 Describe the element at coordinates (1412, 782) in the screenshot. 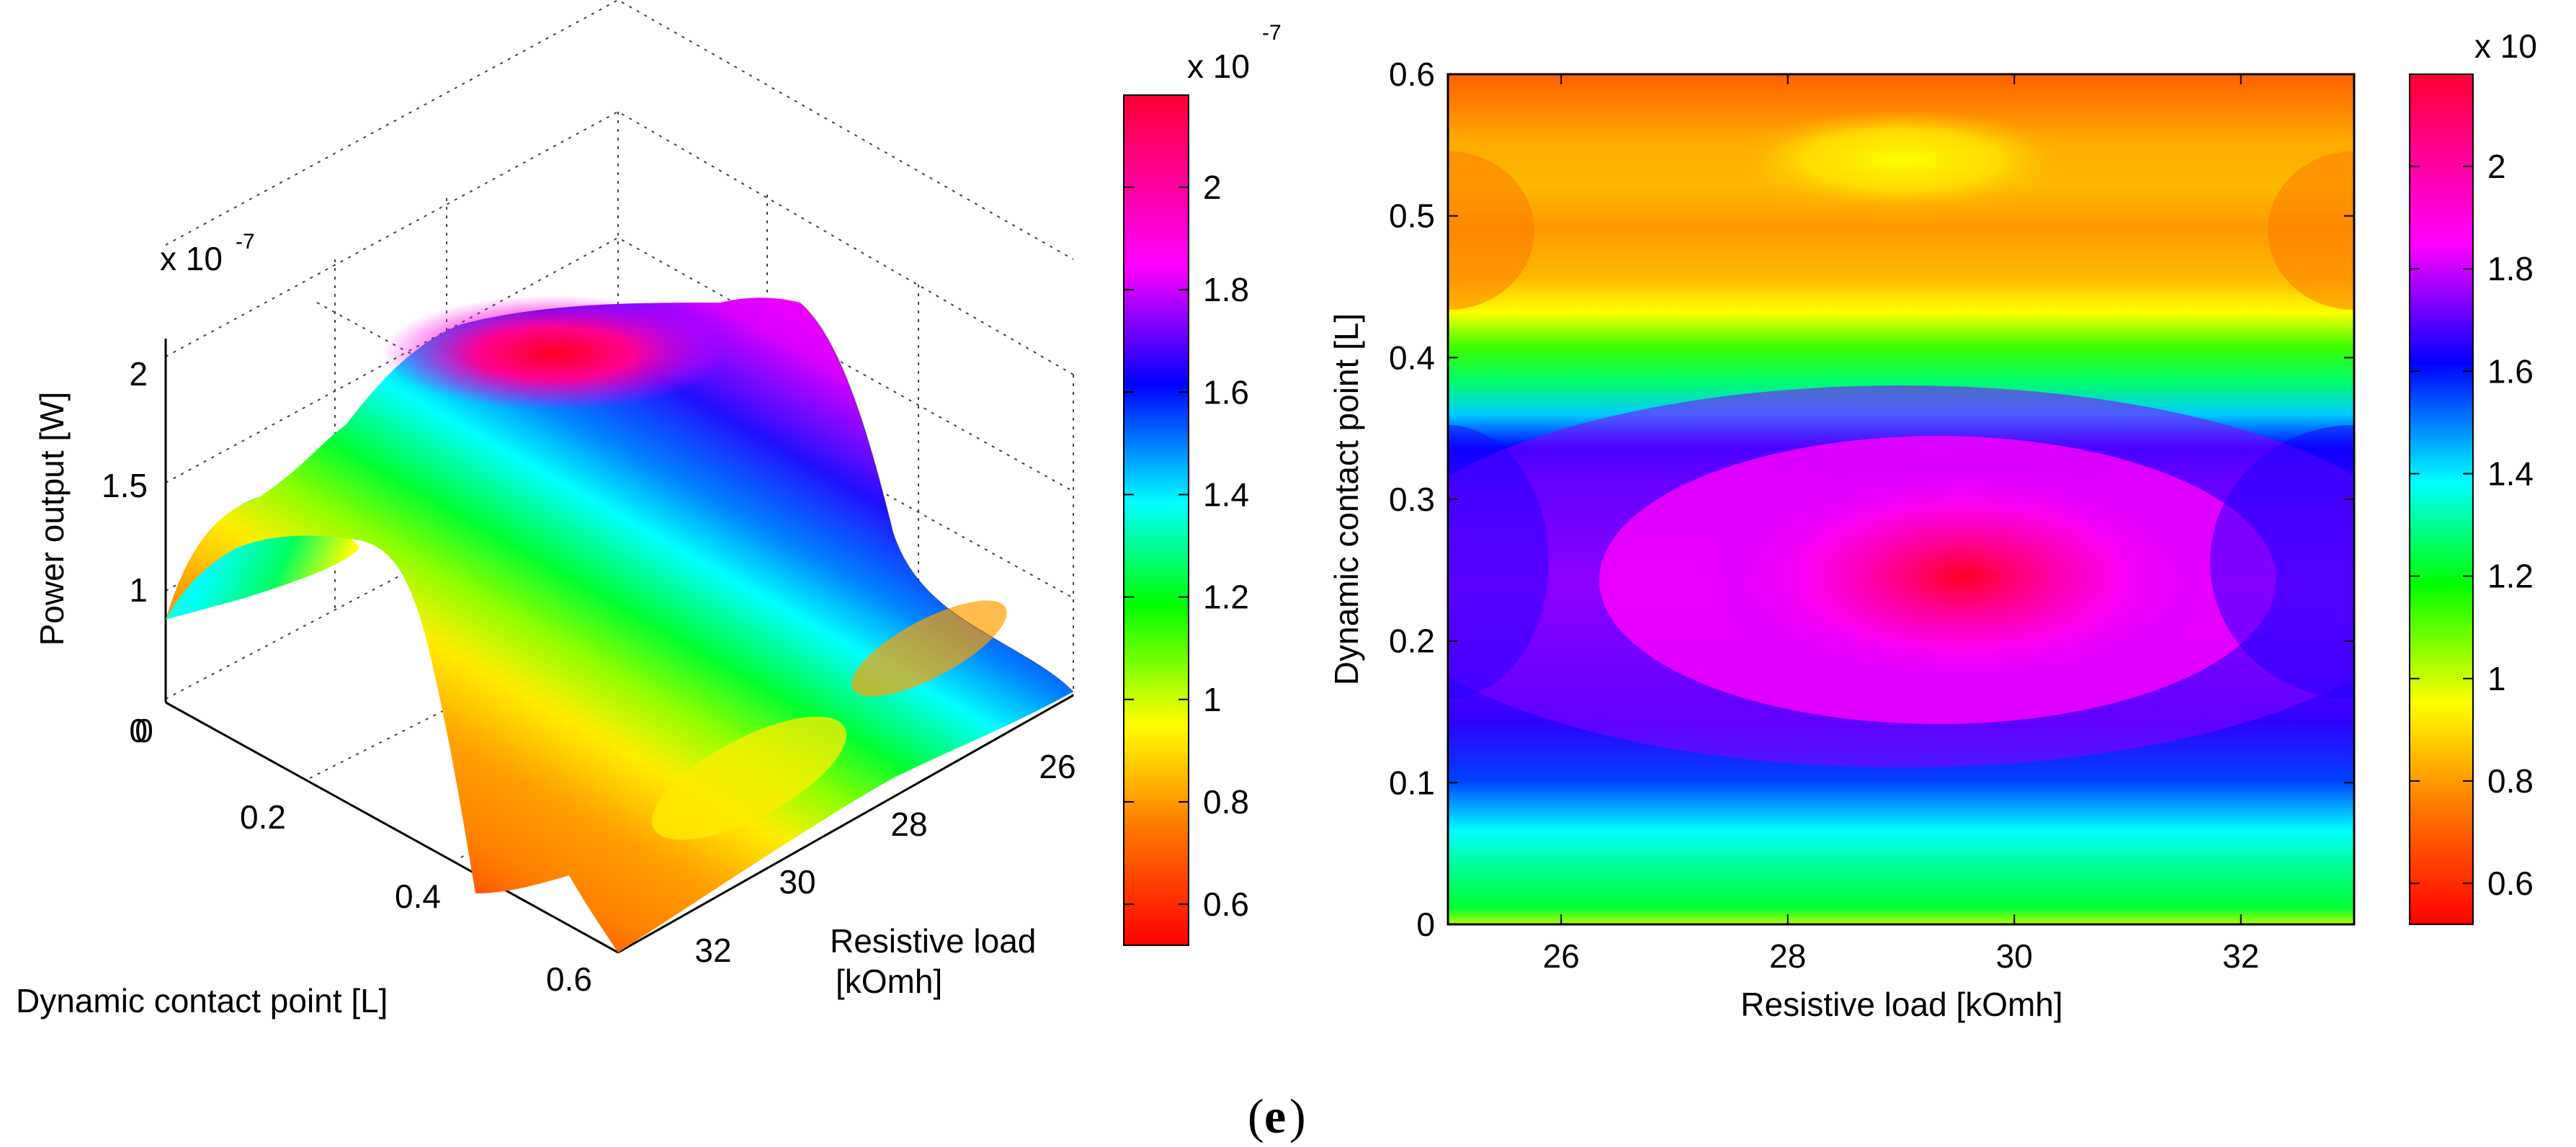

I see `heatmap-y-tick-label: 0.1` at that location.